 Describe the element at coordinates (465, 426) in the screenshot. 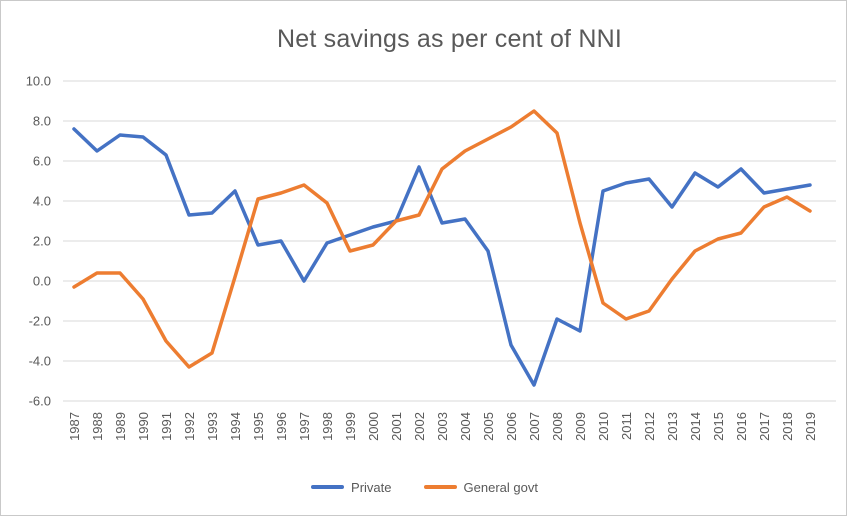

I see `x-axis-tick-label: 2004` at that location.